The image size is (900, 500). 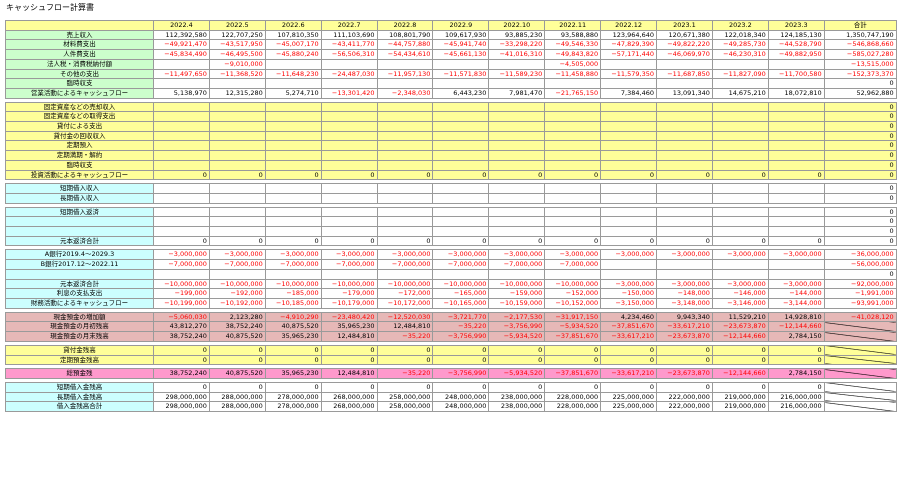 What do you see at coordinates (405, 293) in the screenshot?
I see `value-cell: −172,000` at bounding box center [405, 293].